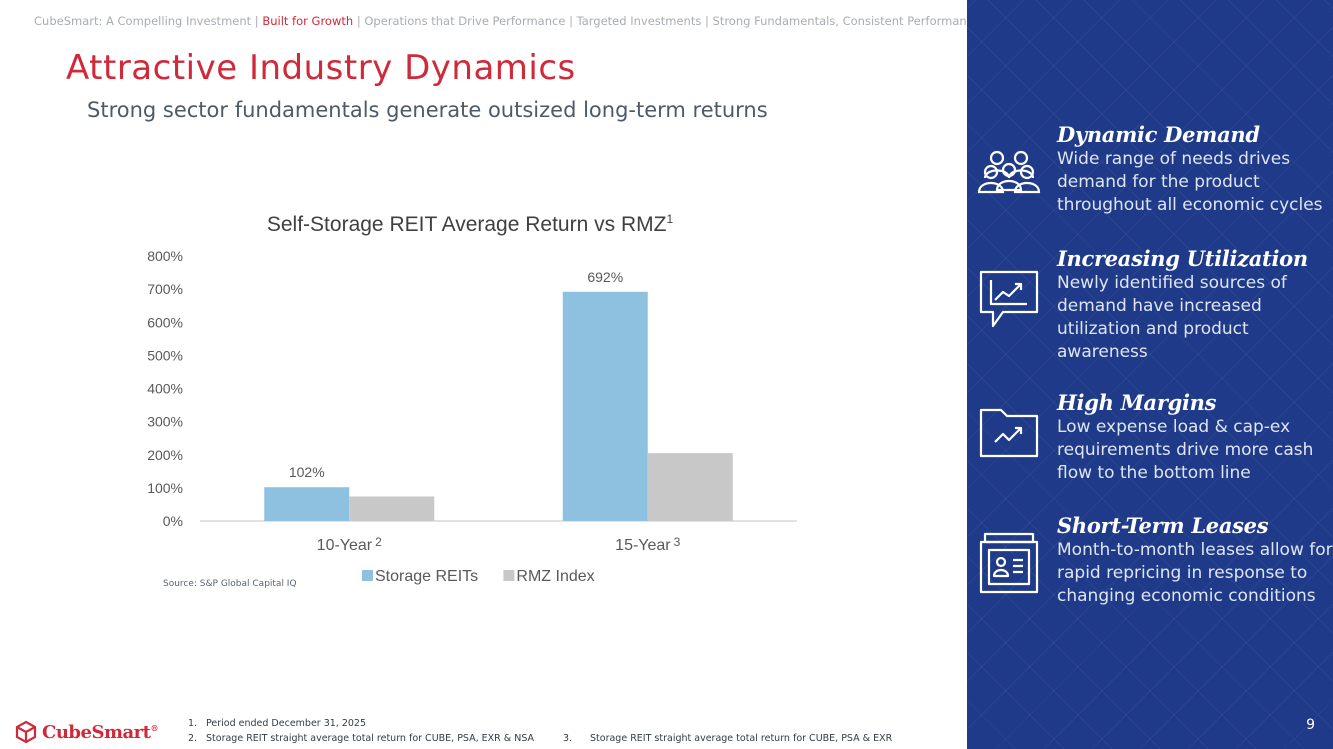  Describe the element at coordinates (1009, 563) in the screenshot. I see `file-drawer-icon` at that location.